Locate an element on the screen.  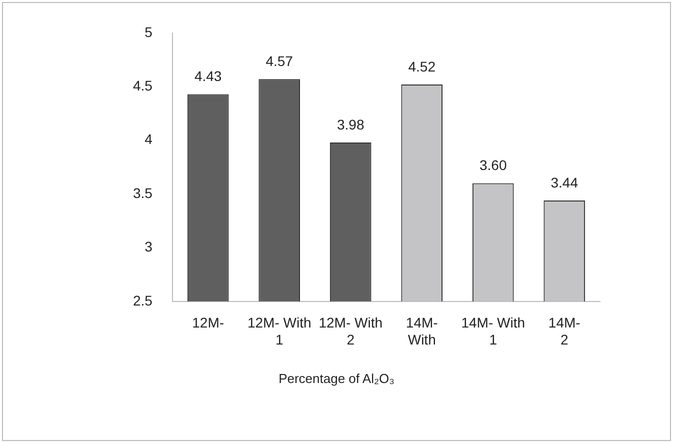
y-tick-label: 4.5 is located at coordinates (142, 86).